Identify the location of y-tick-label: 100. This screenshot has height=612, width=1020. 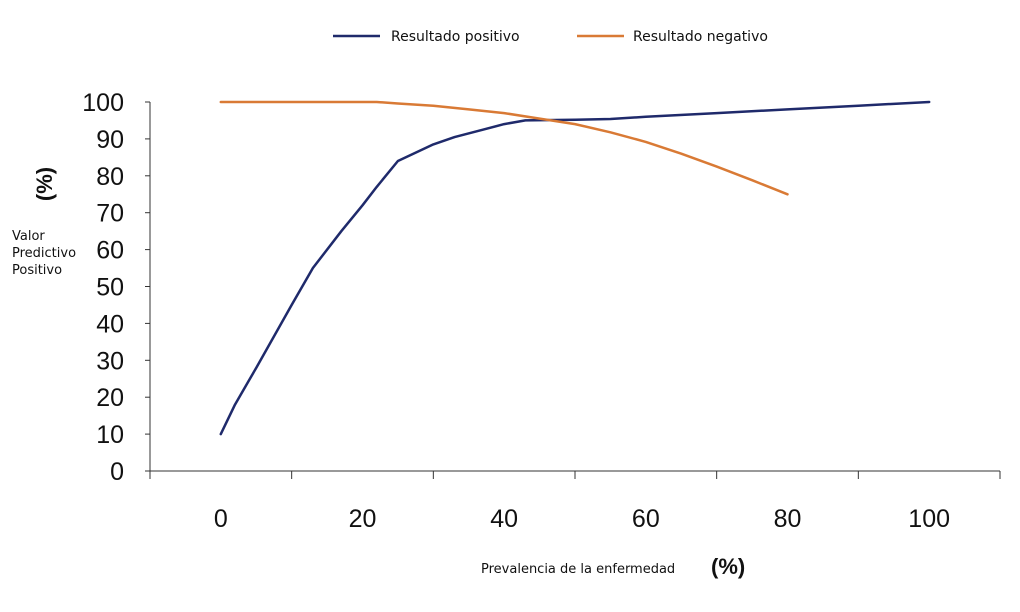
(103, 103).